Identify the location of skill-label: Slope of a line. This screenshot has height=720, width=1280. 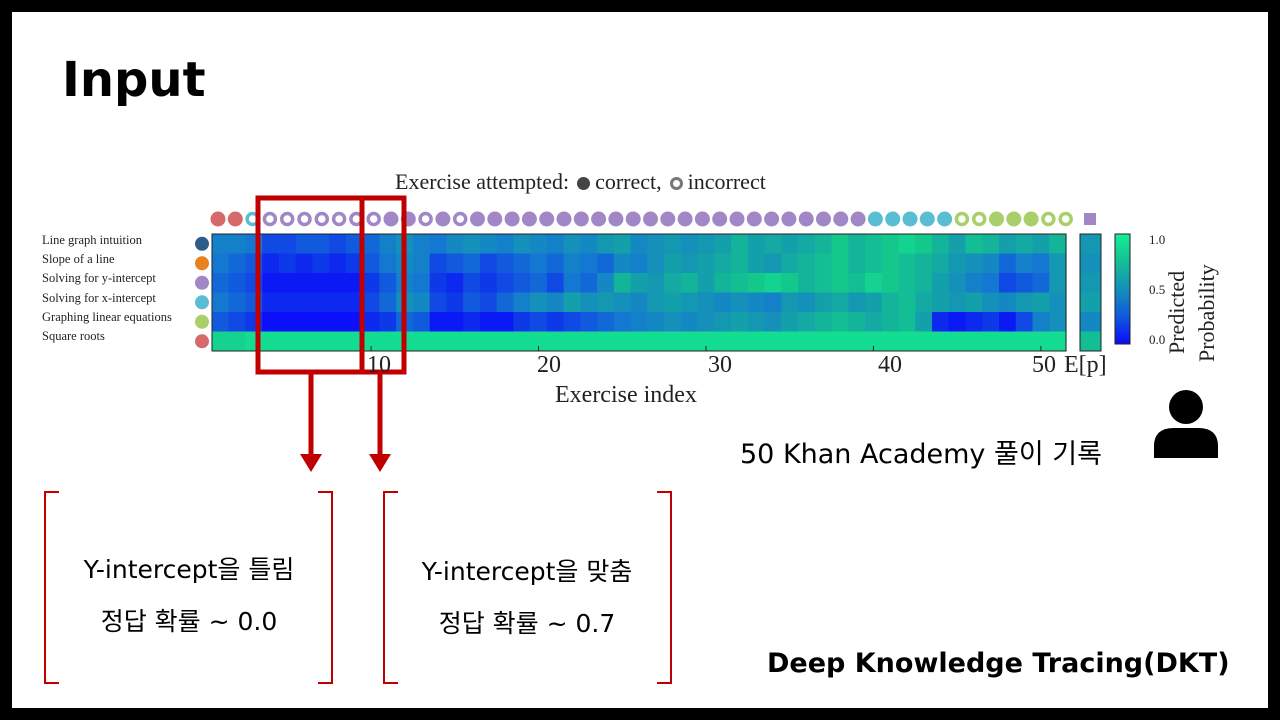
(78, 259).